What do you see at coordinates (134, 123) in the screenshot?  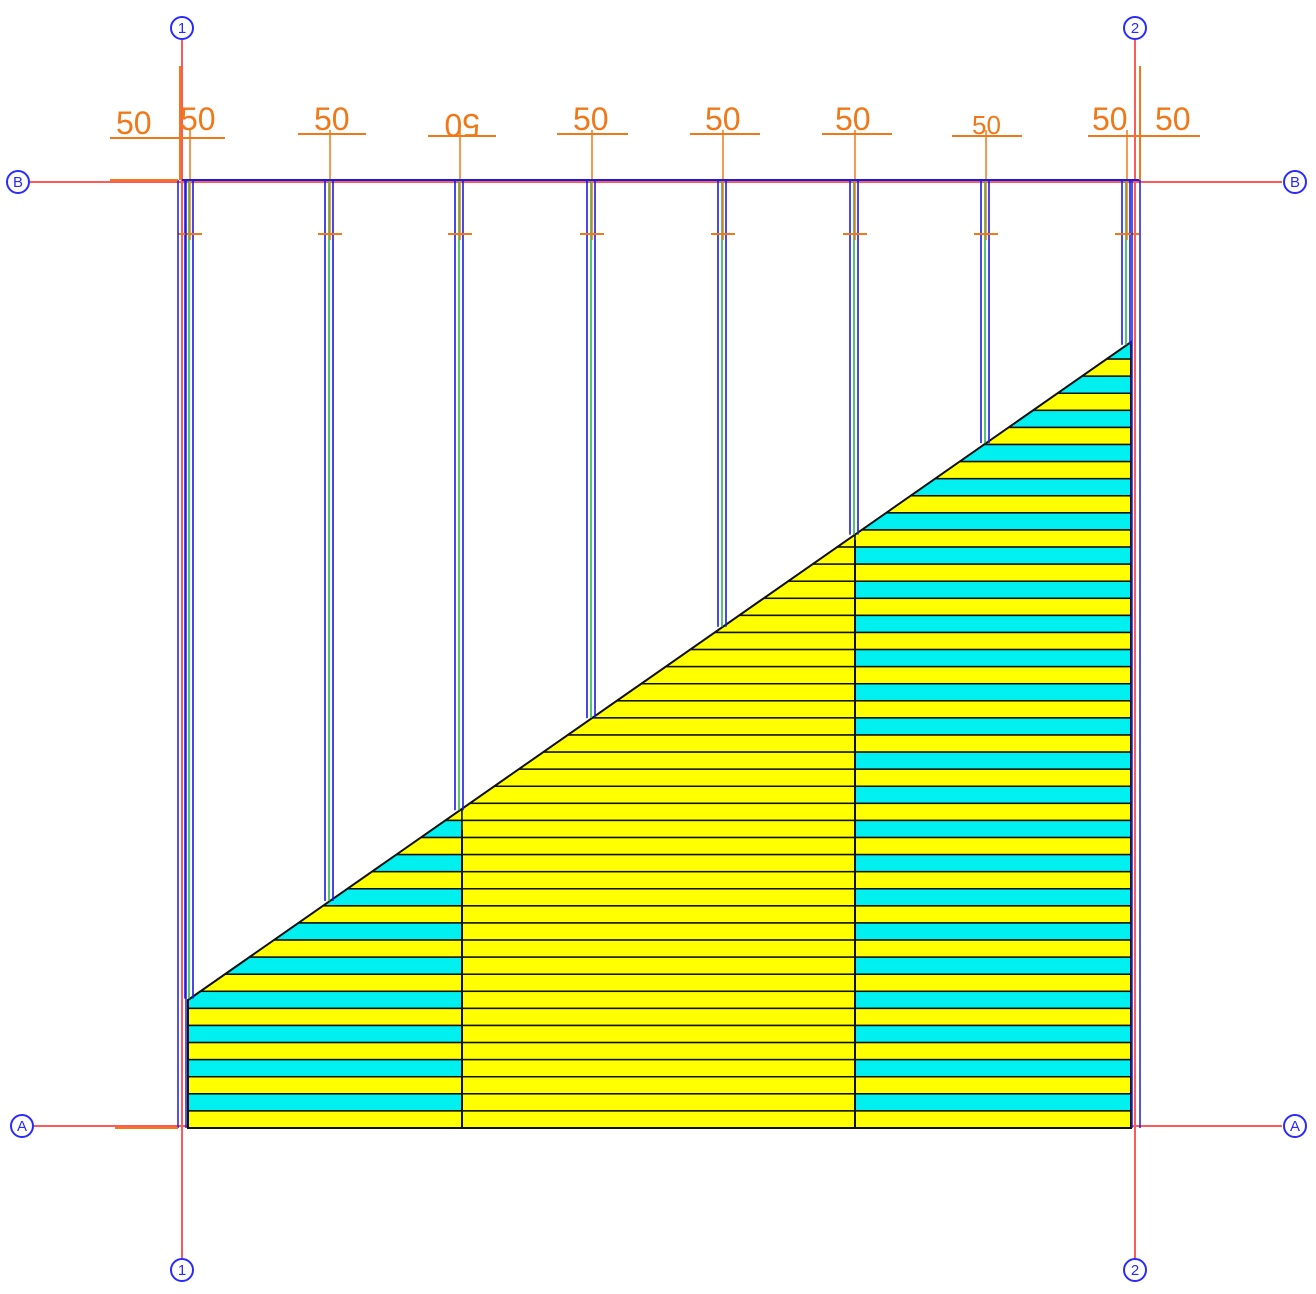 I see `dimension-text-1: 50` at bounding box center [134, 123].